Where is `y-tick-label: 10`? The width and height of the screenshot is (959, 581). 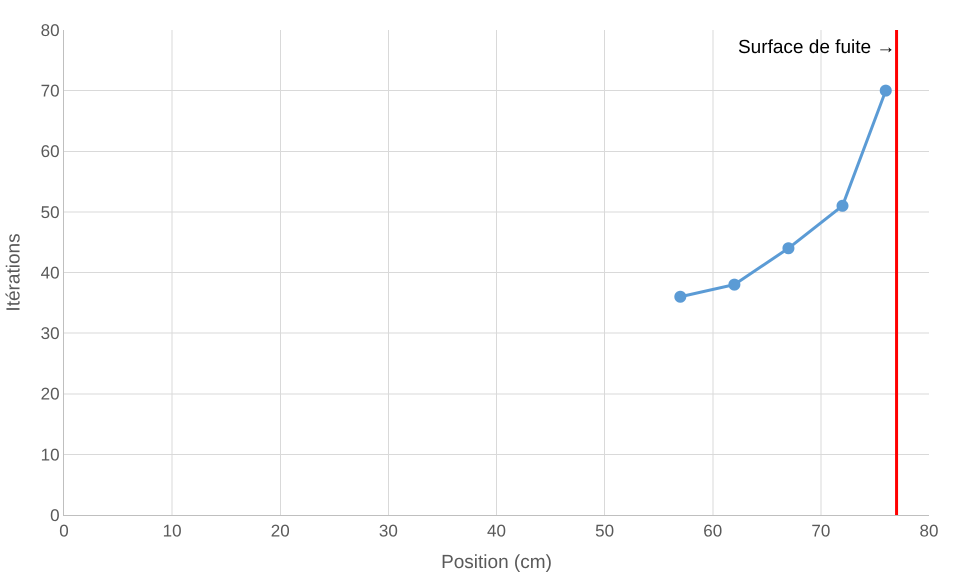
y-tick-label: 10 is located at coordinates (50, 454).